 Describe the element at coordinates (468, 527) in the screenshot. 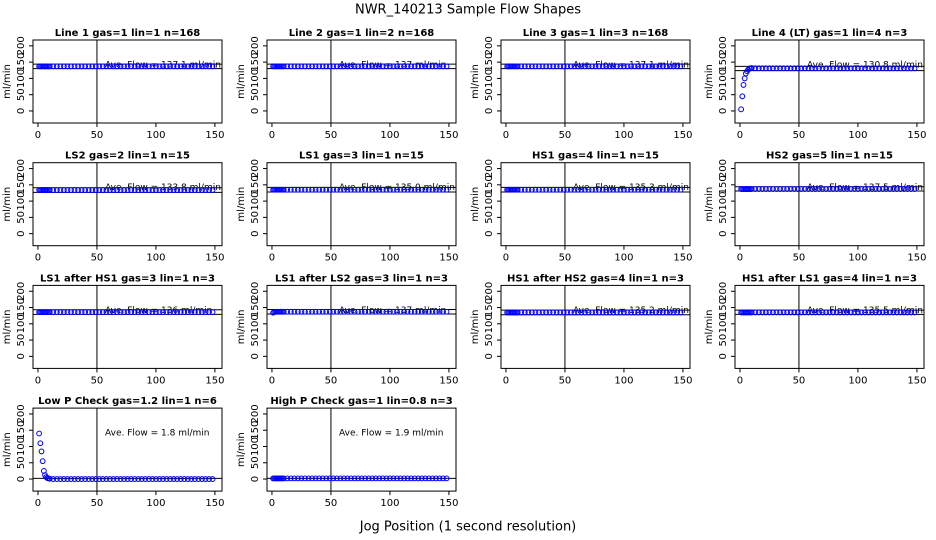

I see `x-axis-label: Jog Position (1 second resolution)` at that location.